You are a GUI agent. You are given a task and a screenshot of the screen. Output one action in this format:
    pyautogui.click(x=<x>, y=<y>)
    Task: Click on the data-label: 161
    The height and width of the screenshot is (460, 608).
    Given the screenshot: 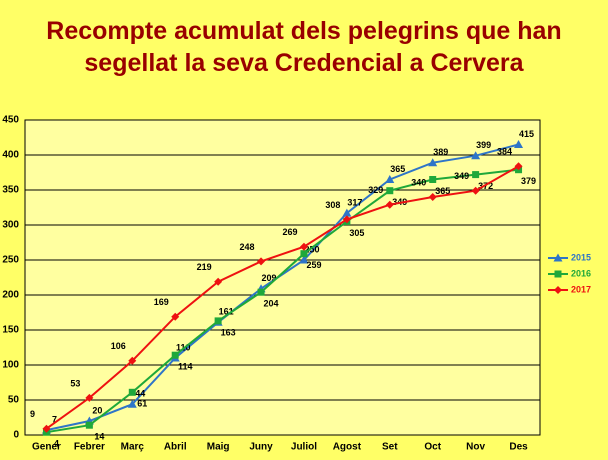 What is the action you would take?
    pyautogui.click(x=226, y=312)
    